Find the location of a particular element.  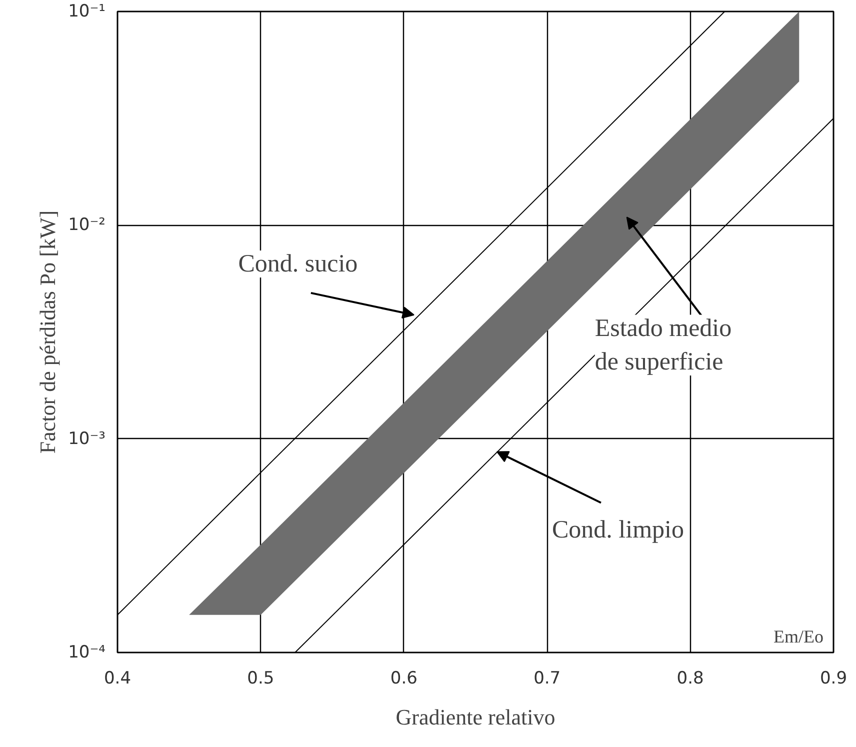

annotation: Cond. limpio is located at coordinates (618, 530).